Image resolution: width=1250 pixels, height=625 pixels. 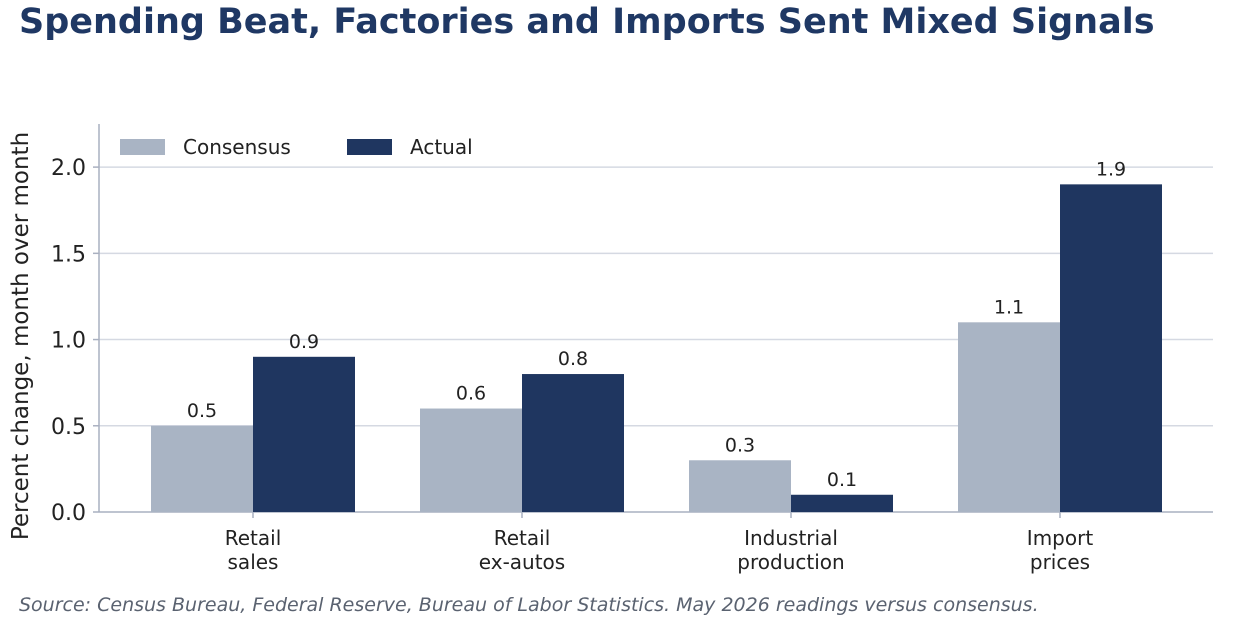 What do you see at coordinates (68, 513) in the screenshot?
I see `y-tick-label: 0.0` at bounding box center [68, 513].